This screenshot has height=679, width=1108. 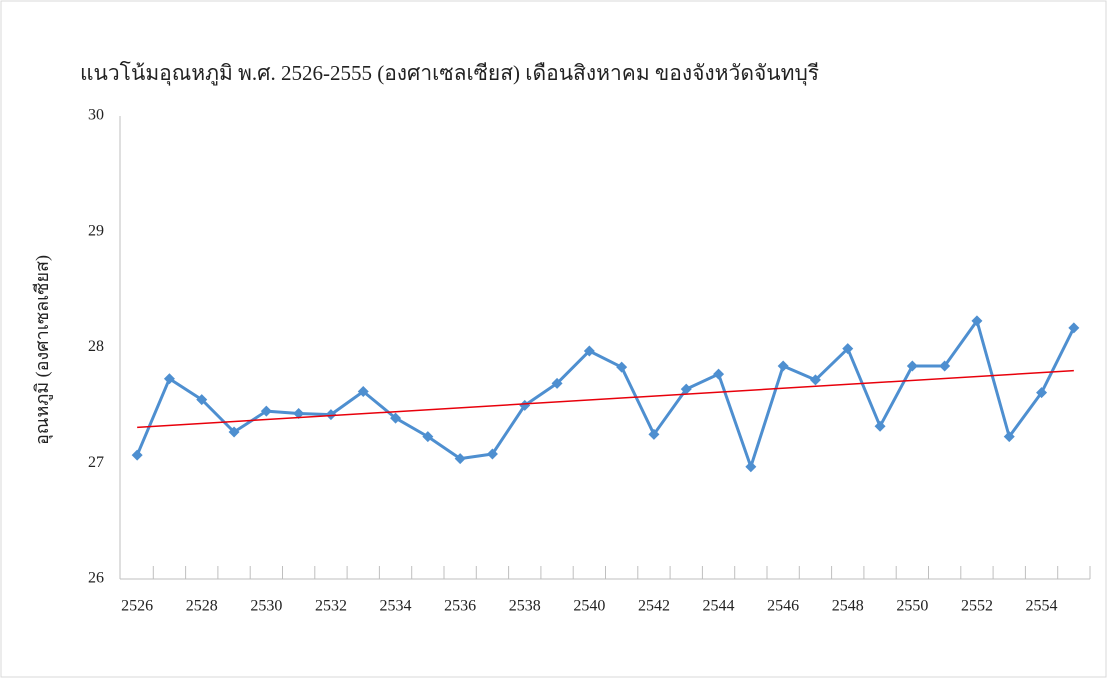 I want to click on y-tick-label: 27, so click(x=96, y=462).